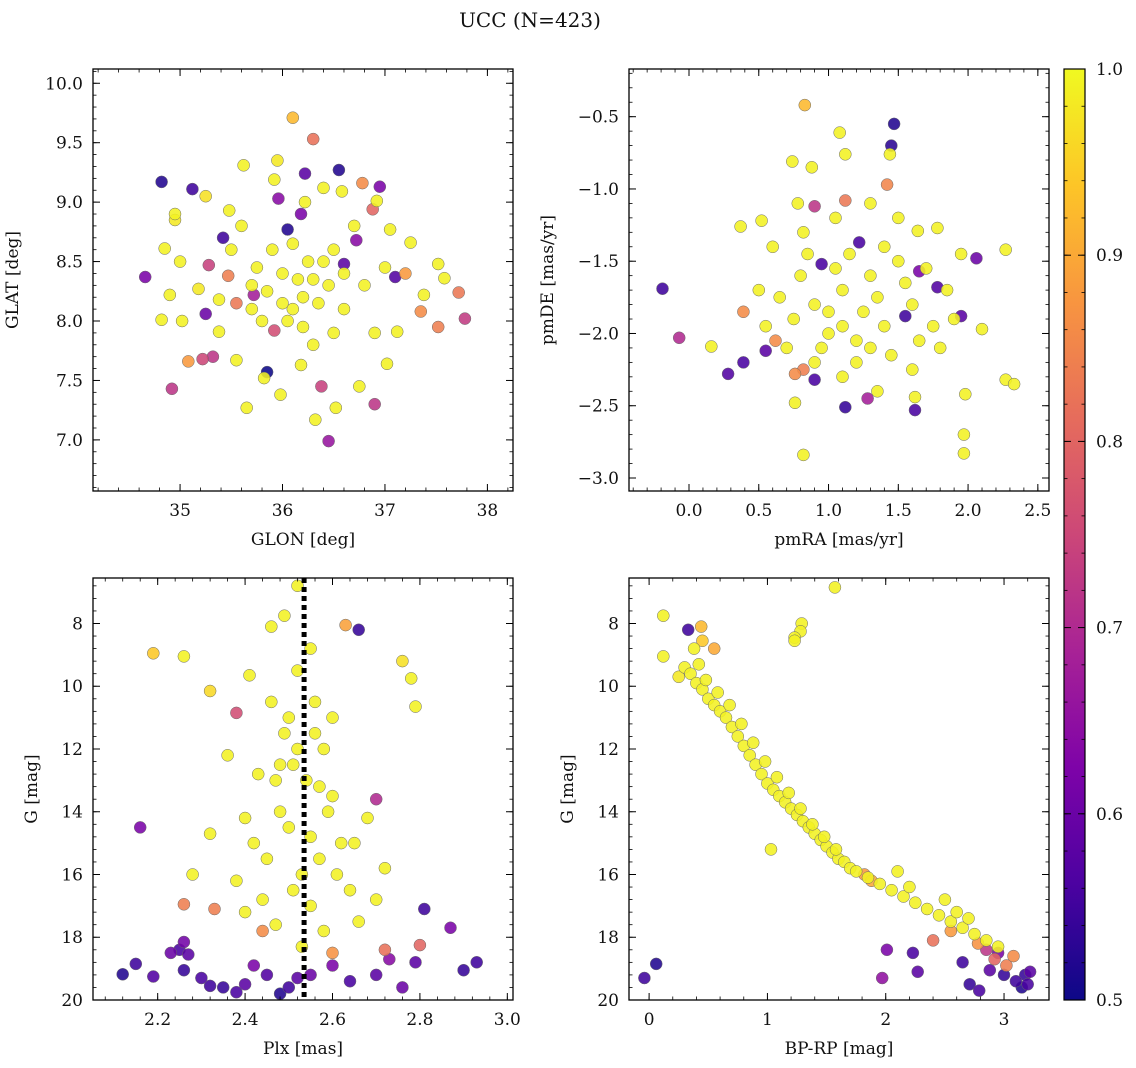 The height and width of the screenshot is (1068, 1136). Describe the element at coordinates (548, 280) in the screenshot. I see `y-axis-label: pmDE [mas/yr]` at that location.